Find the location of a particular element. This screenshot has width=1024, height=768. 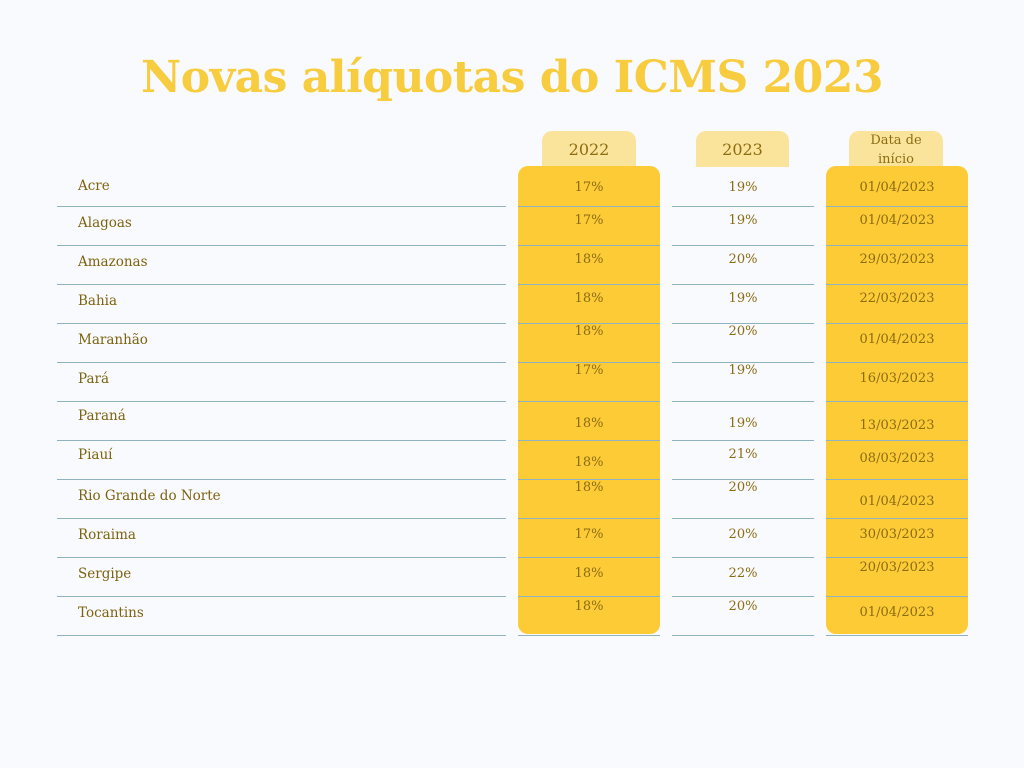

state-name: Bahia is located at coordinates (98, 301).